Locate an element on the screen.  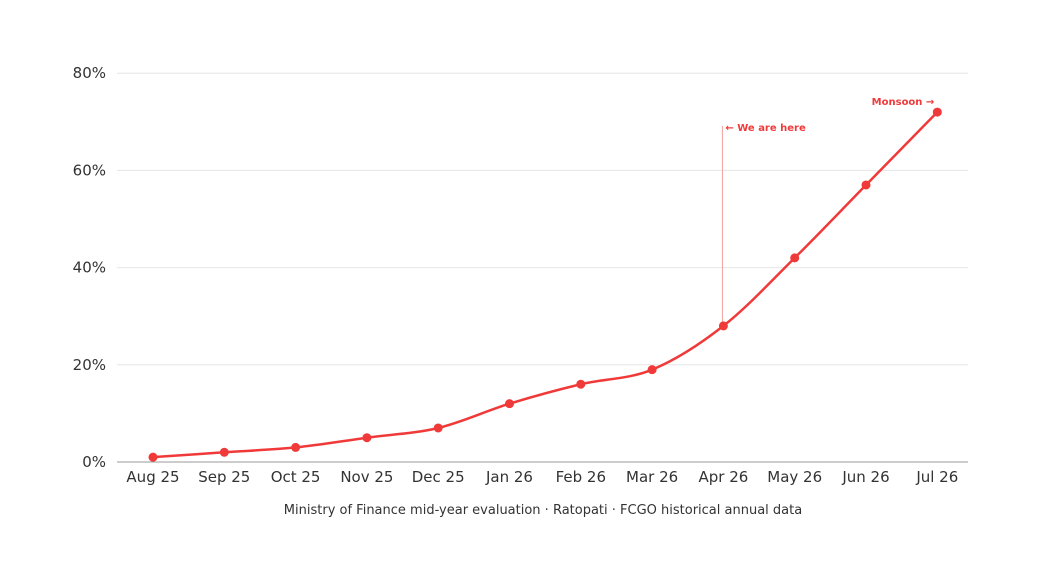
y-tick-label: 0% is located at coordinates (94, 462).